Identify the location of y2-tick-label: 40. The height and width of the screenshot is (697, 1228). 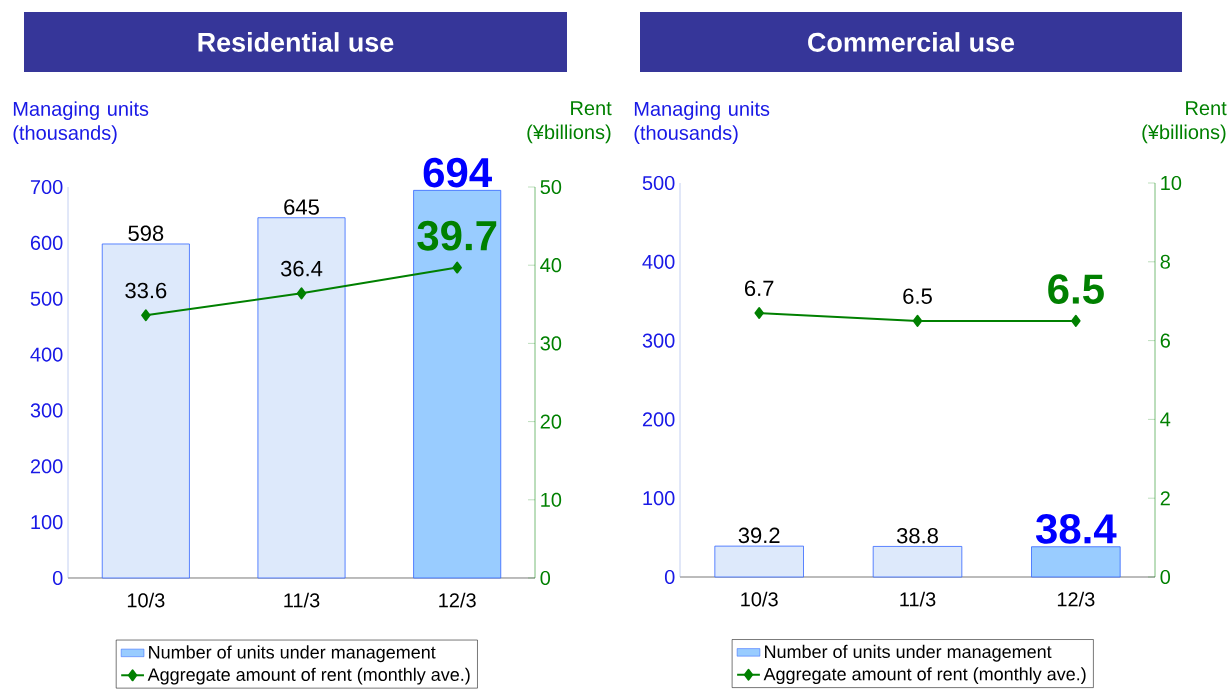
(551, 265).